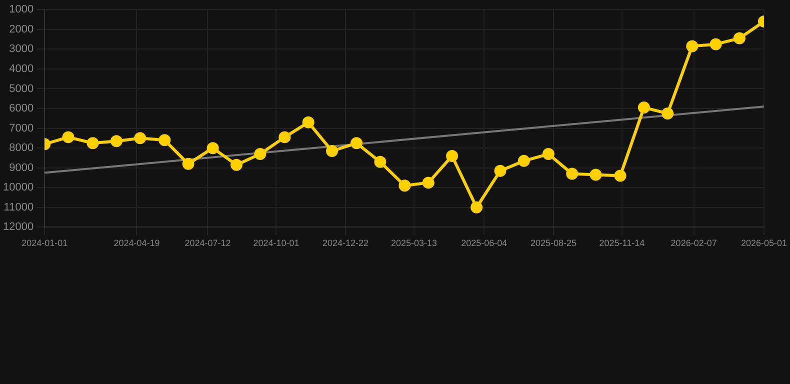 The width and height of the screenshot is (790, 384). What do you see at coordinates (764, 243) in the screenshot?
I see `x-tick-label: 2026-05-01` at bounding box center [764, 243].